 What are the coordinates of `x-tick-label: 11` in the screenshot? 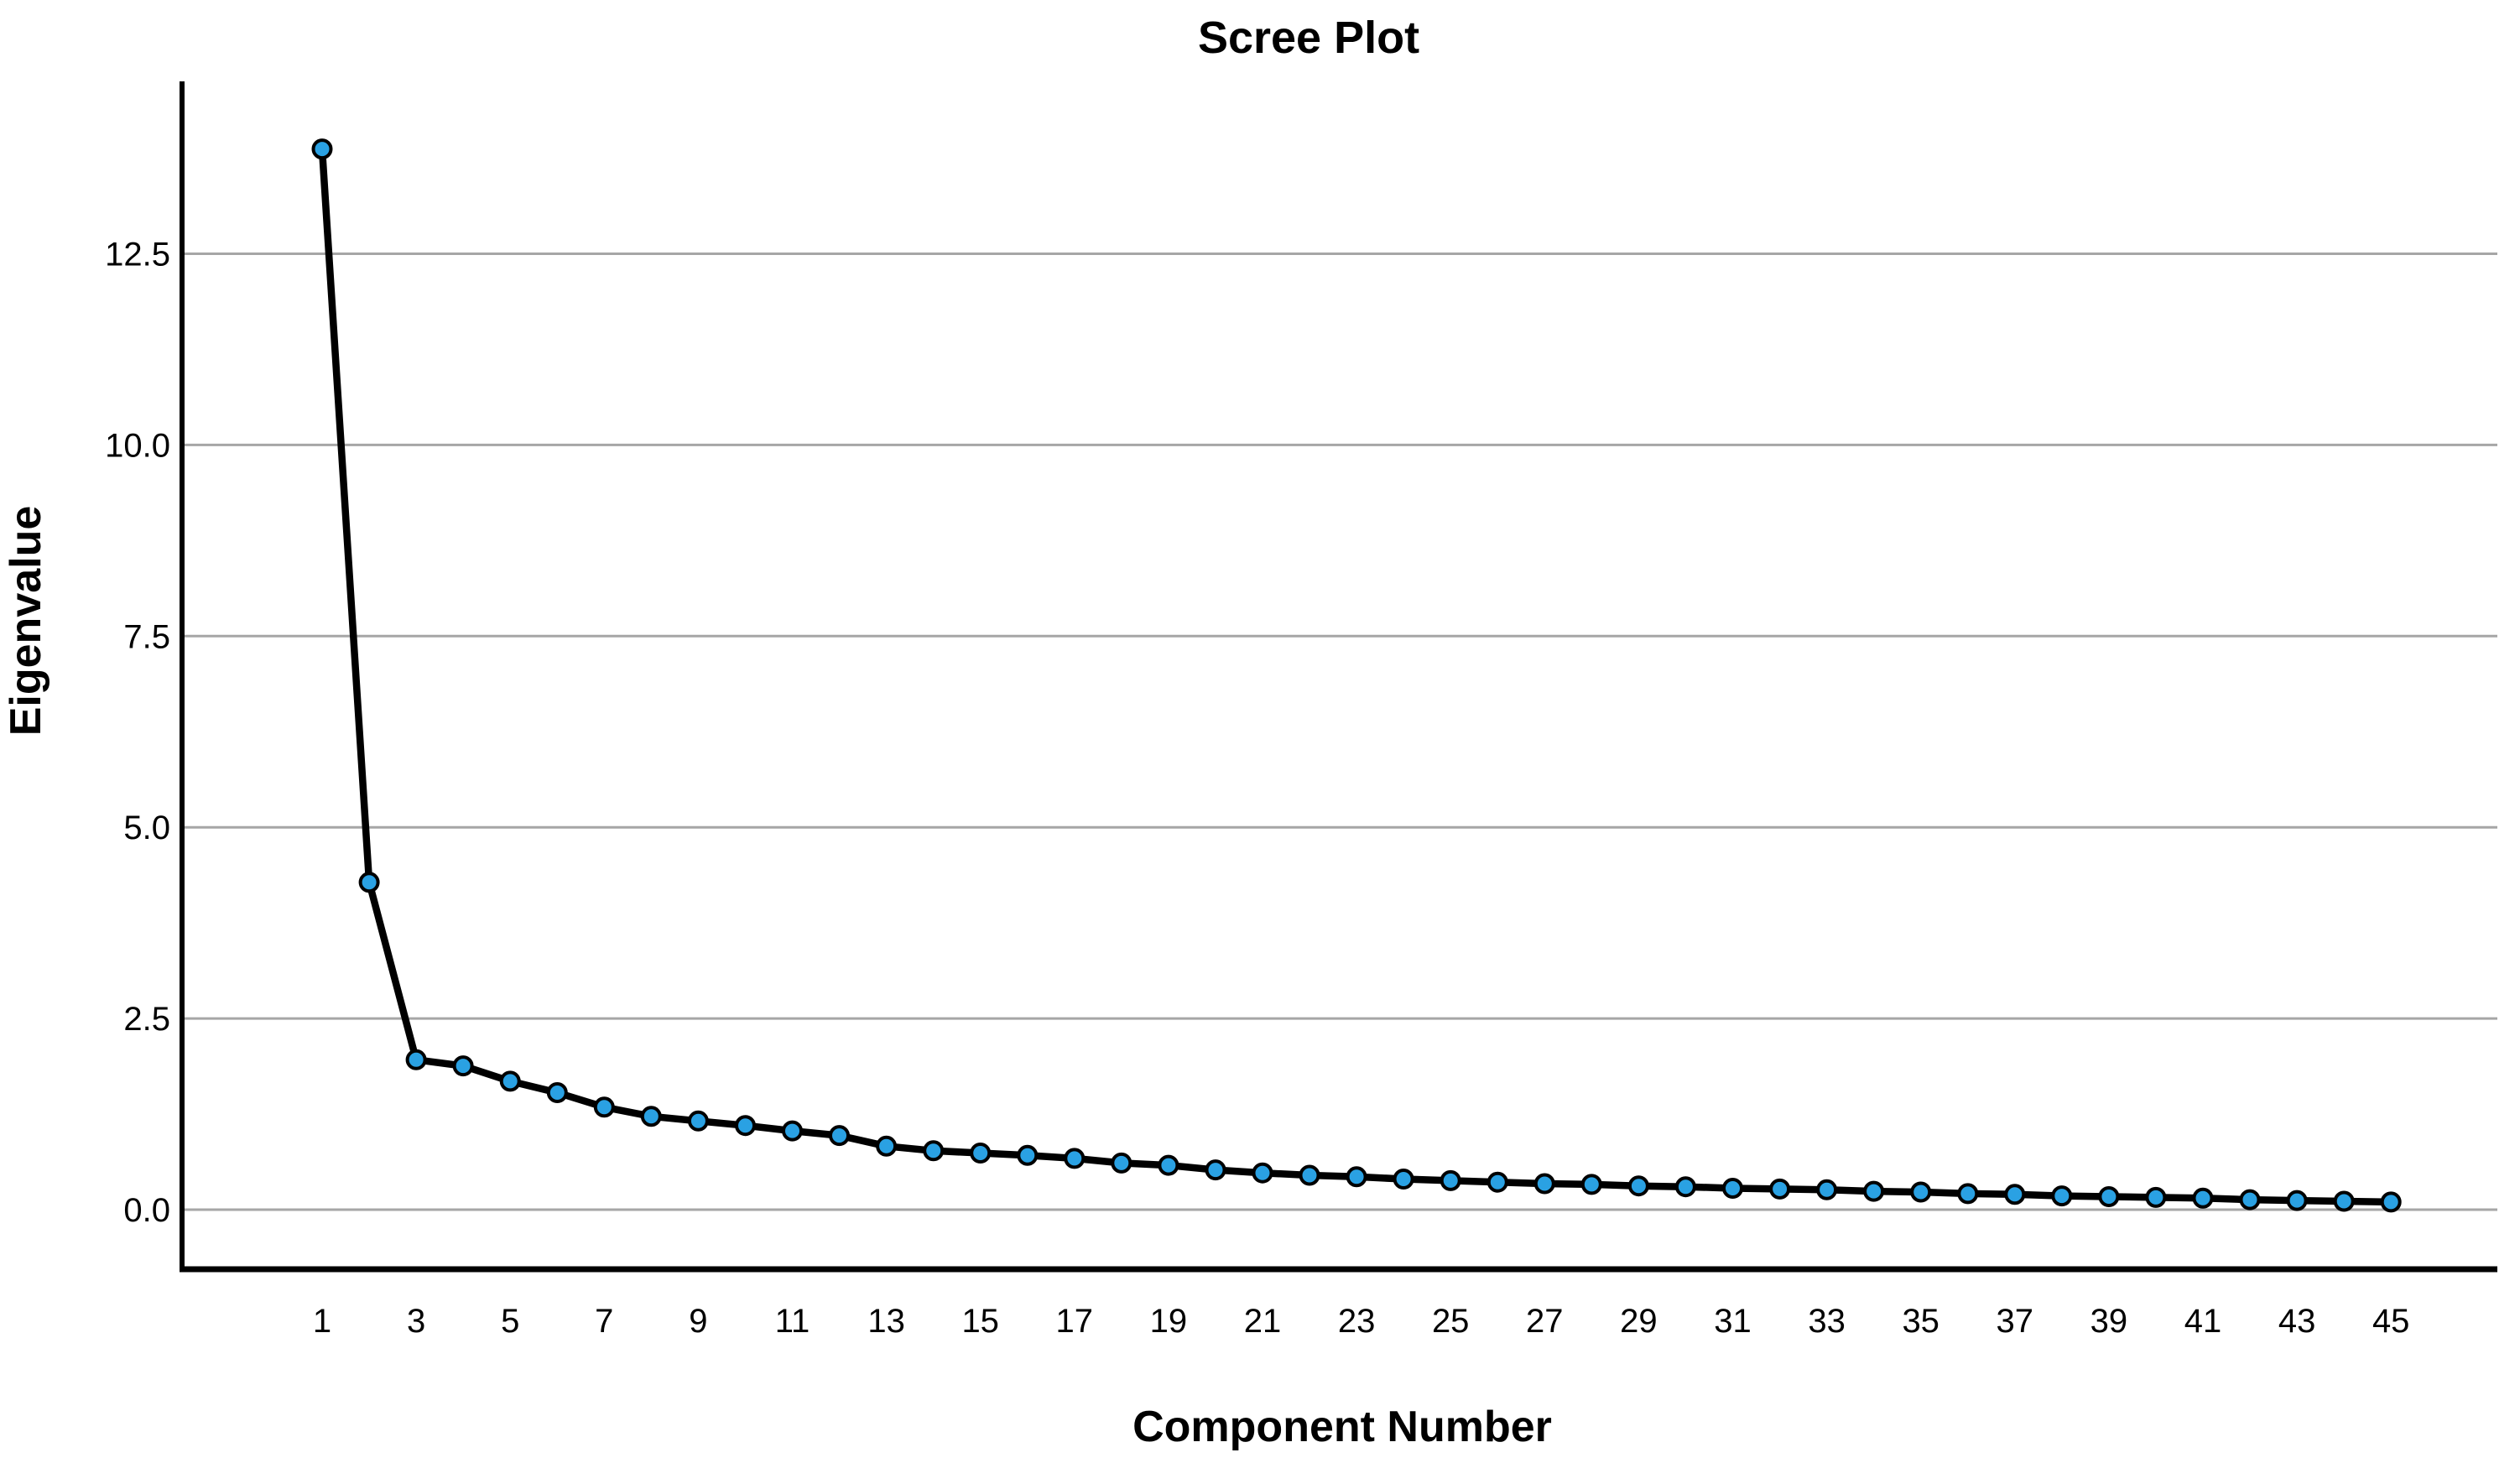 It's located at (792, 1321).